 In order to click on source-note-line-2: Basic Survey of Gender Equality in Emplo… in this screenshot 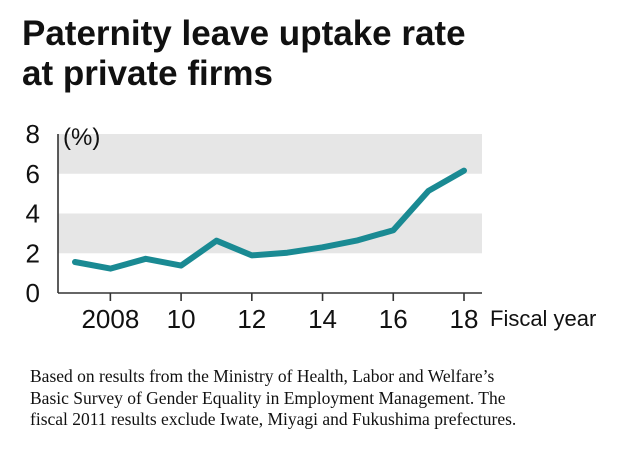, I will do `click(268, 397)`.